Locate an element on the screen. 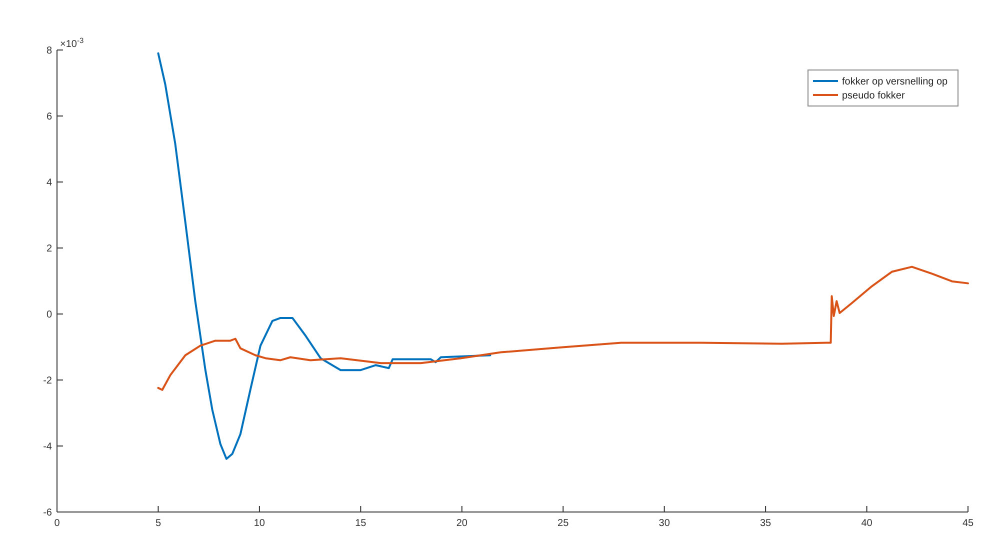 The width and height of the screenshot is (988, 533). x-tick-label: 45 is located at coordinates (968, 523).